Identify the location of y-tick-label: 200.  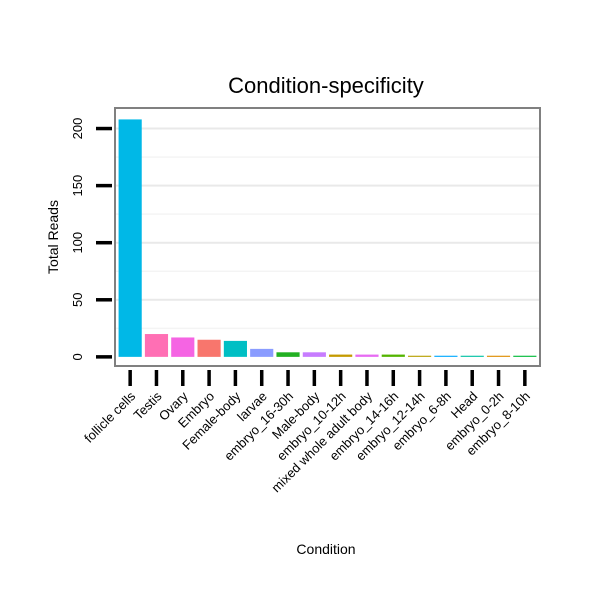
(77, 129).